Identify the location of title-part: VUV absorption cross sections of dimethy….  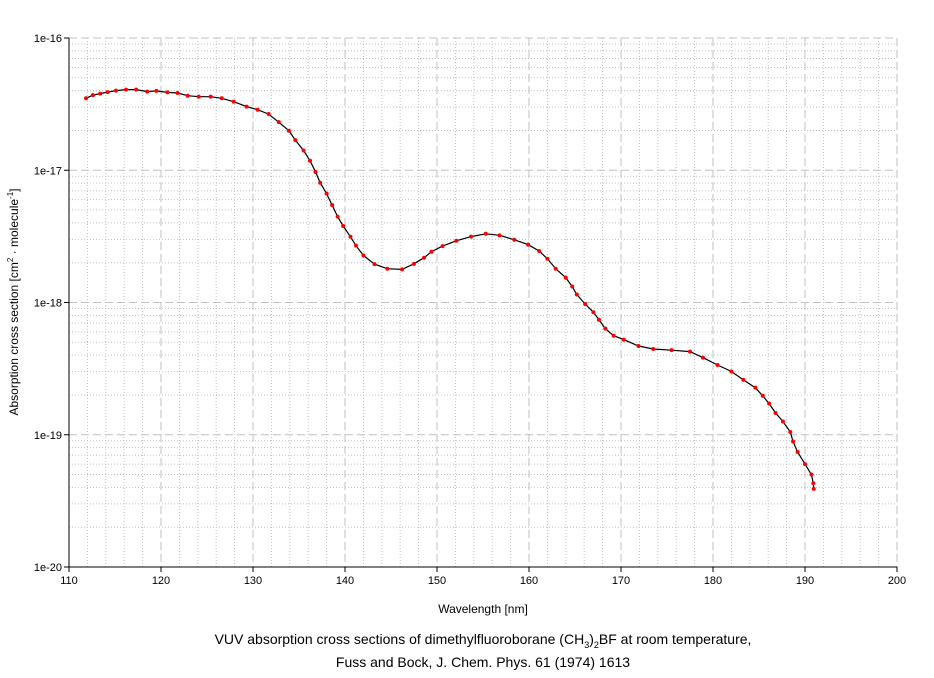
(400, 639).